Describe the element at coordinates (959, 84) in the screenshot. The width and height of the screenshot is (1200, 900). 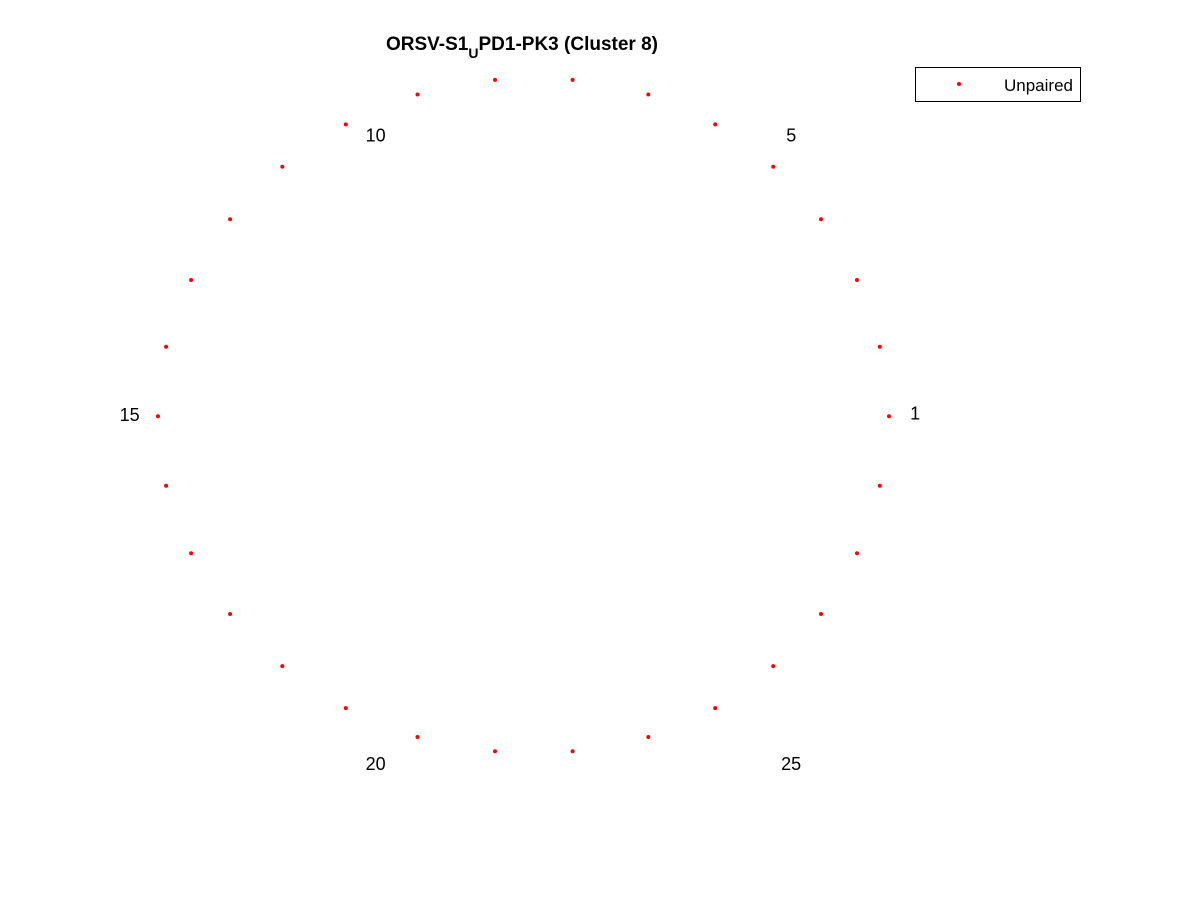
I see `legend-marker-unpaired` at that location.